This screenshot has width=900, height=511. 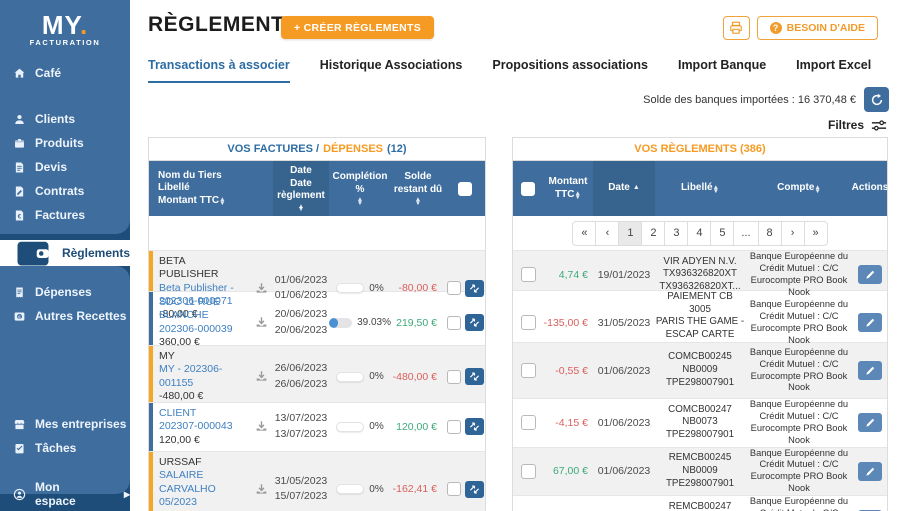 I want to click on refresh-balance-button, so click(x=876, y=99).